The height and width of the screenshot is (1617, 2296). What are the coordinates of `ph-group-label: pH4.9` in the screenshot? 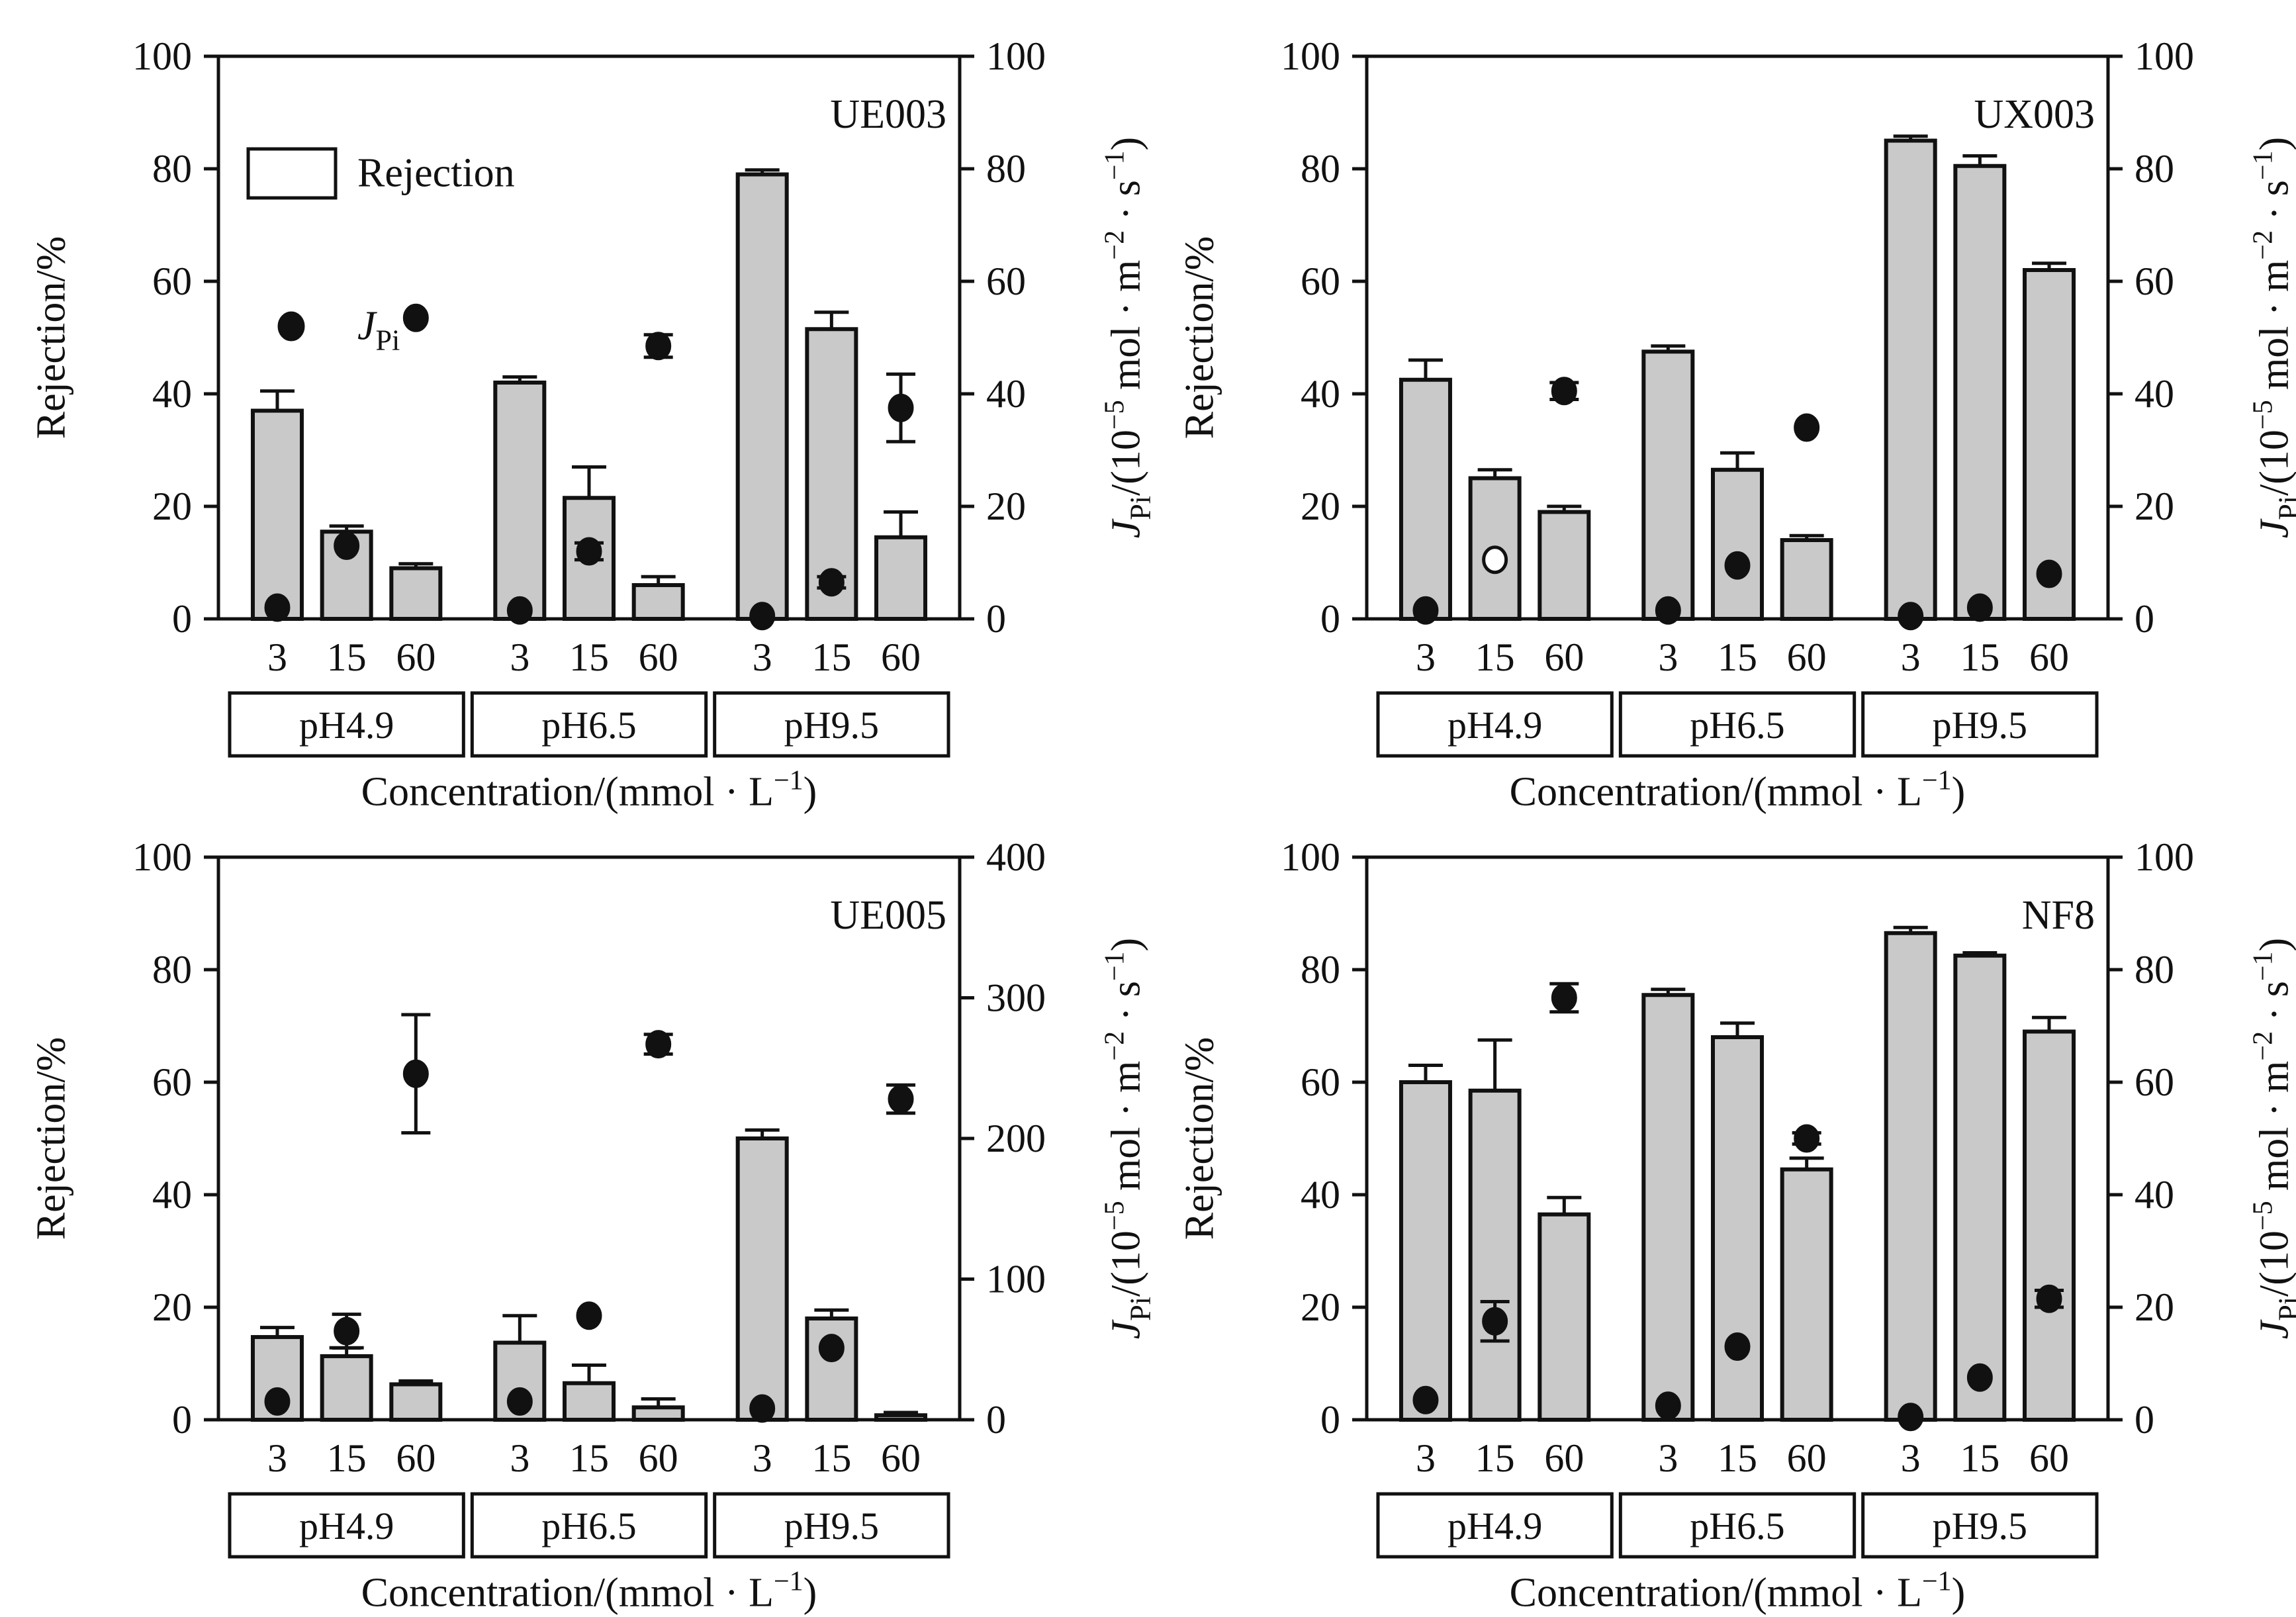 It's located at (1494, 725).